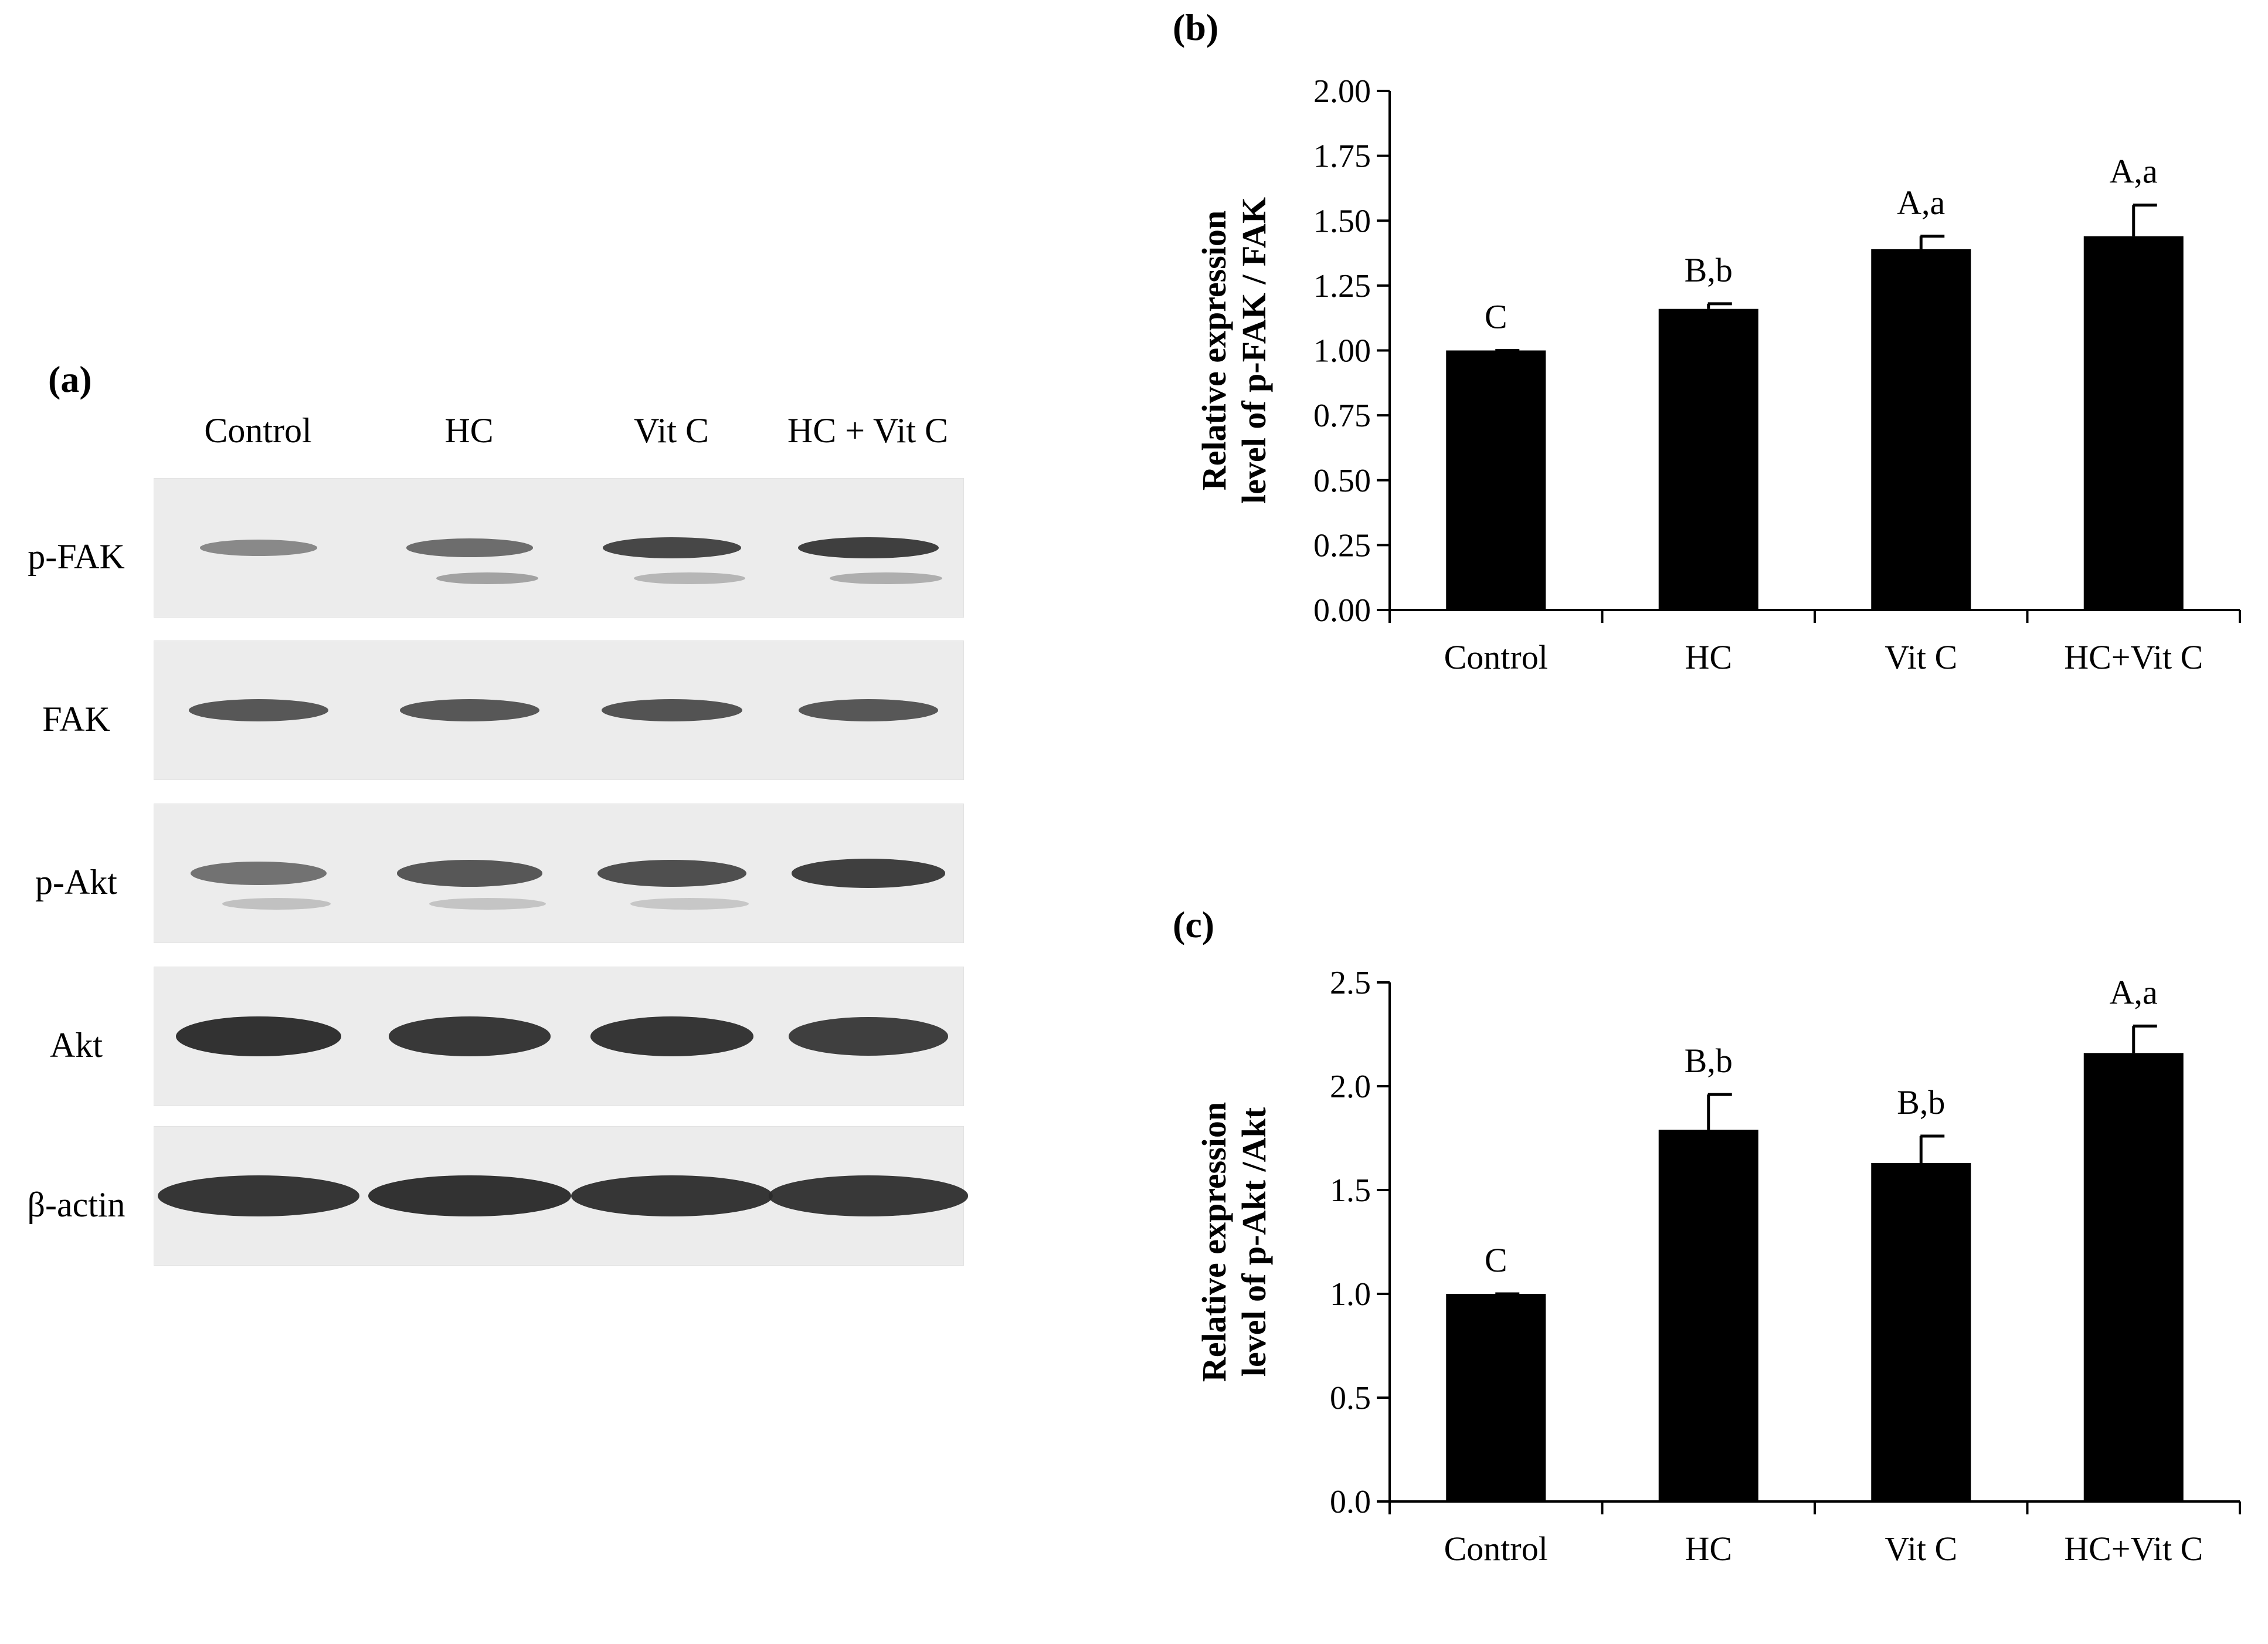 This screenshot has height=1644, width=2268. What do you see at coordinates (1708, 657) in the screenshot?
I see `chart-b-category-label: HC` at bounding box center [1708, 657].